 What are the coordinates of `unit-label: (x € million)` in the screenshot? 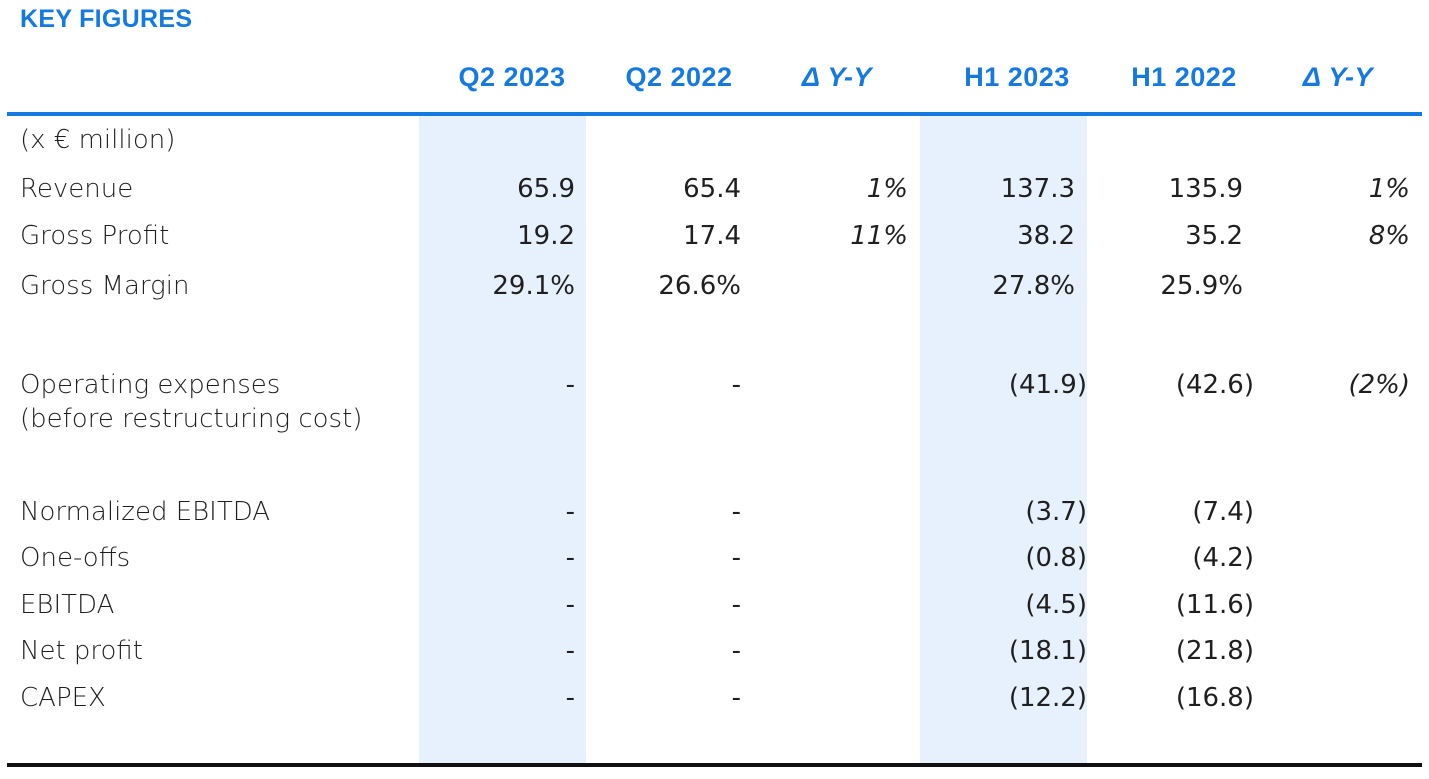 It's located at (98, 140).